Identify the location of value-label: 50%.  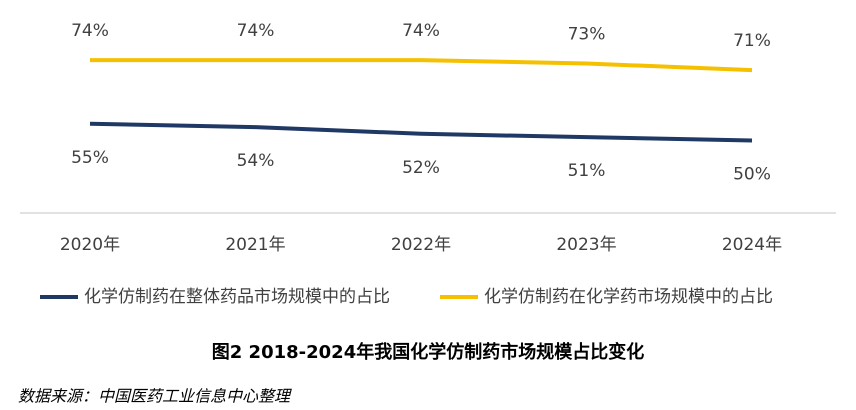
(752, 175).